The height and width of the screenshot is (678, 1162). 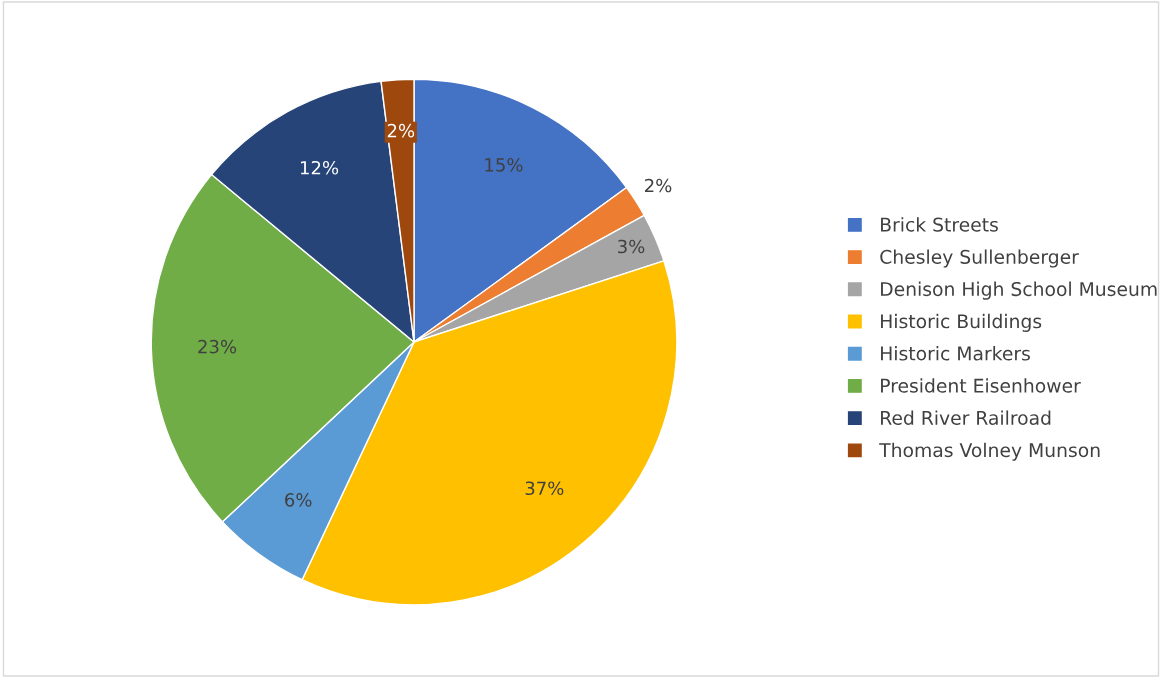 I want to click on data-label: 23%, so click(x=217, y=346).